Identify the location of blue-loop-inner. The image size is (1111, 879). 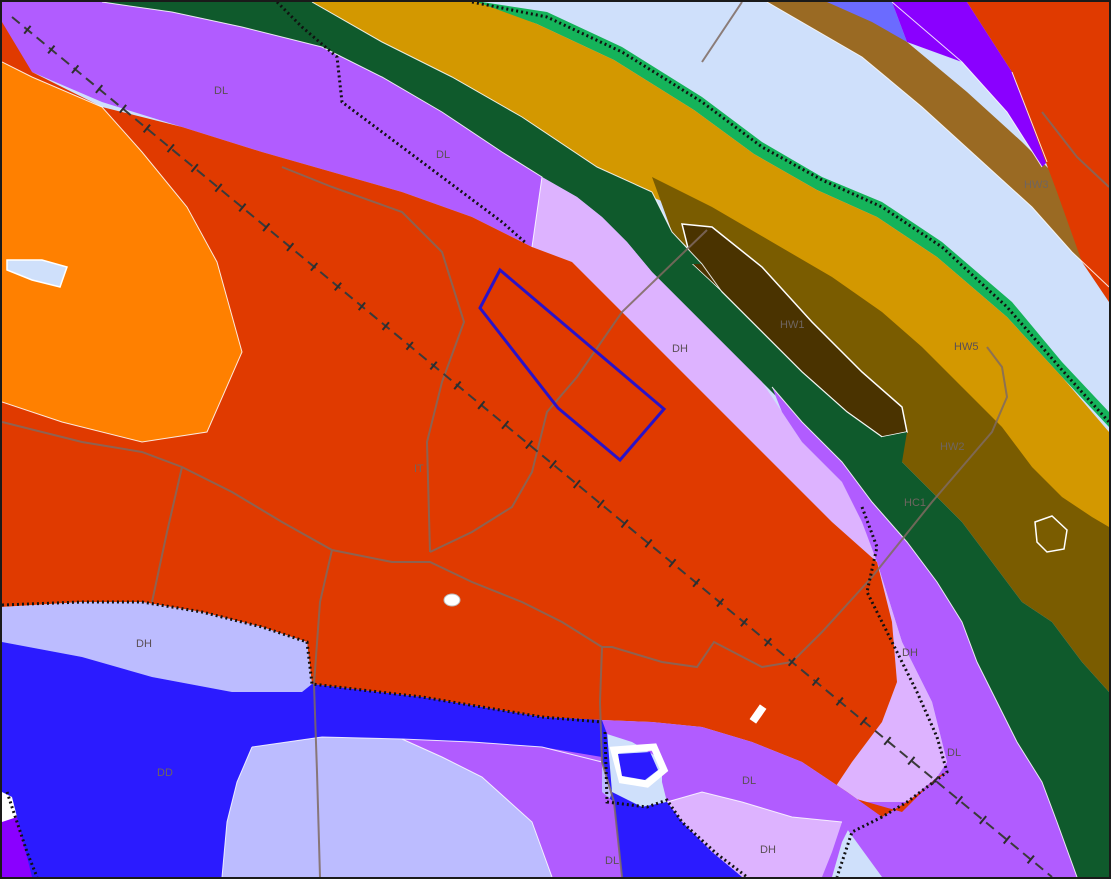
(638, 766).